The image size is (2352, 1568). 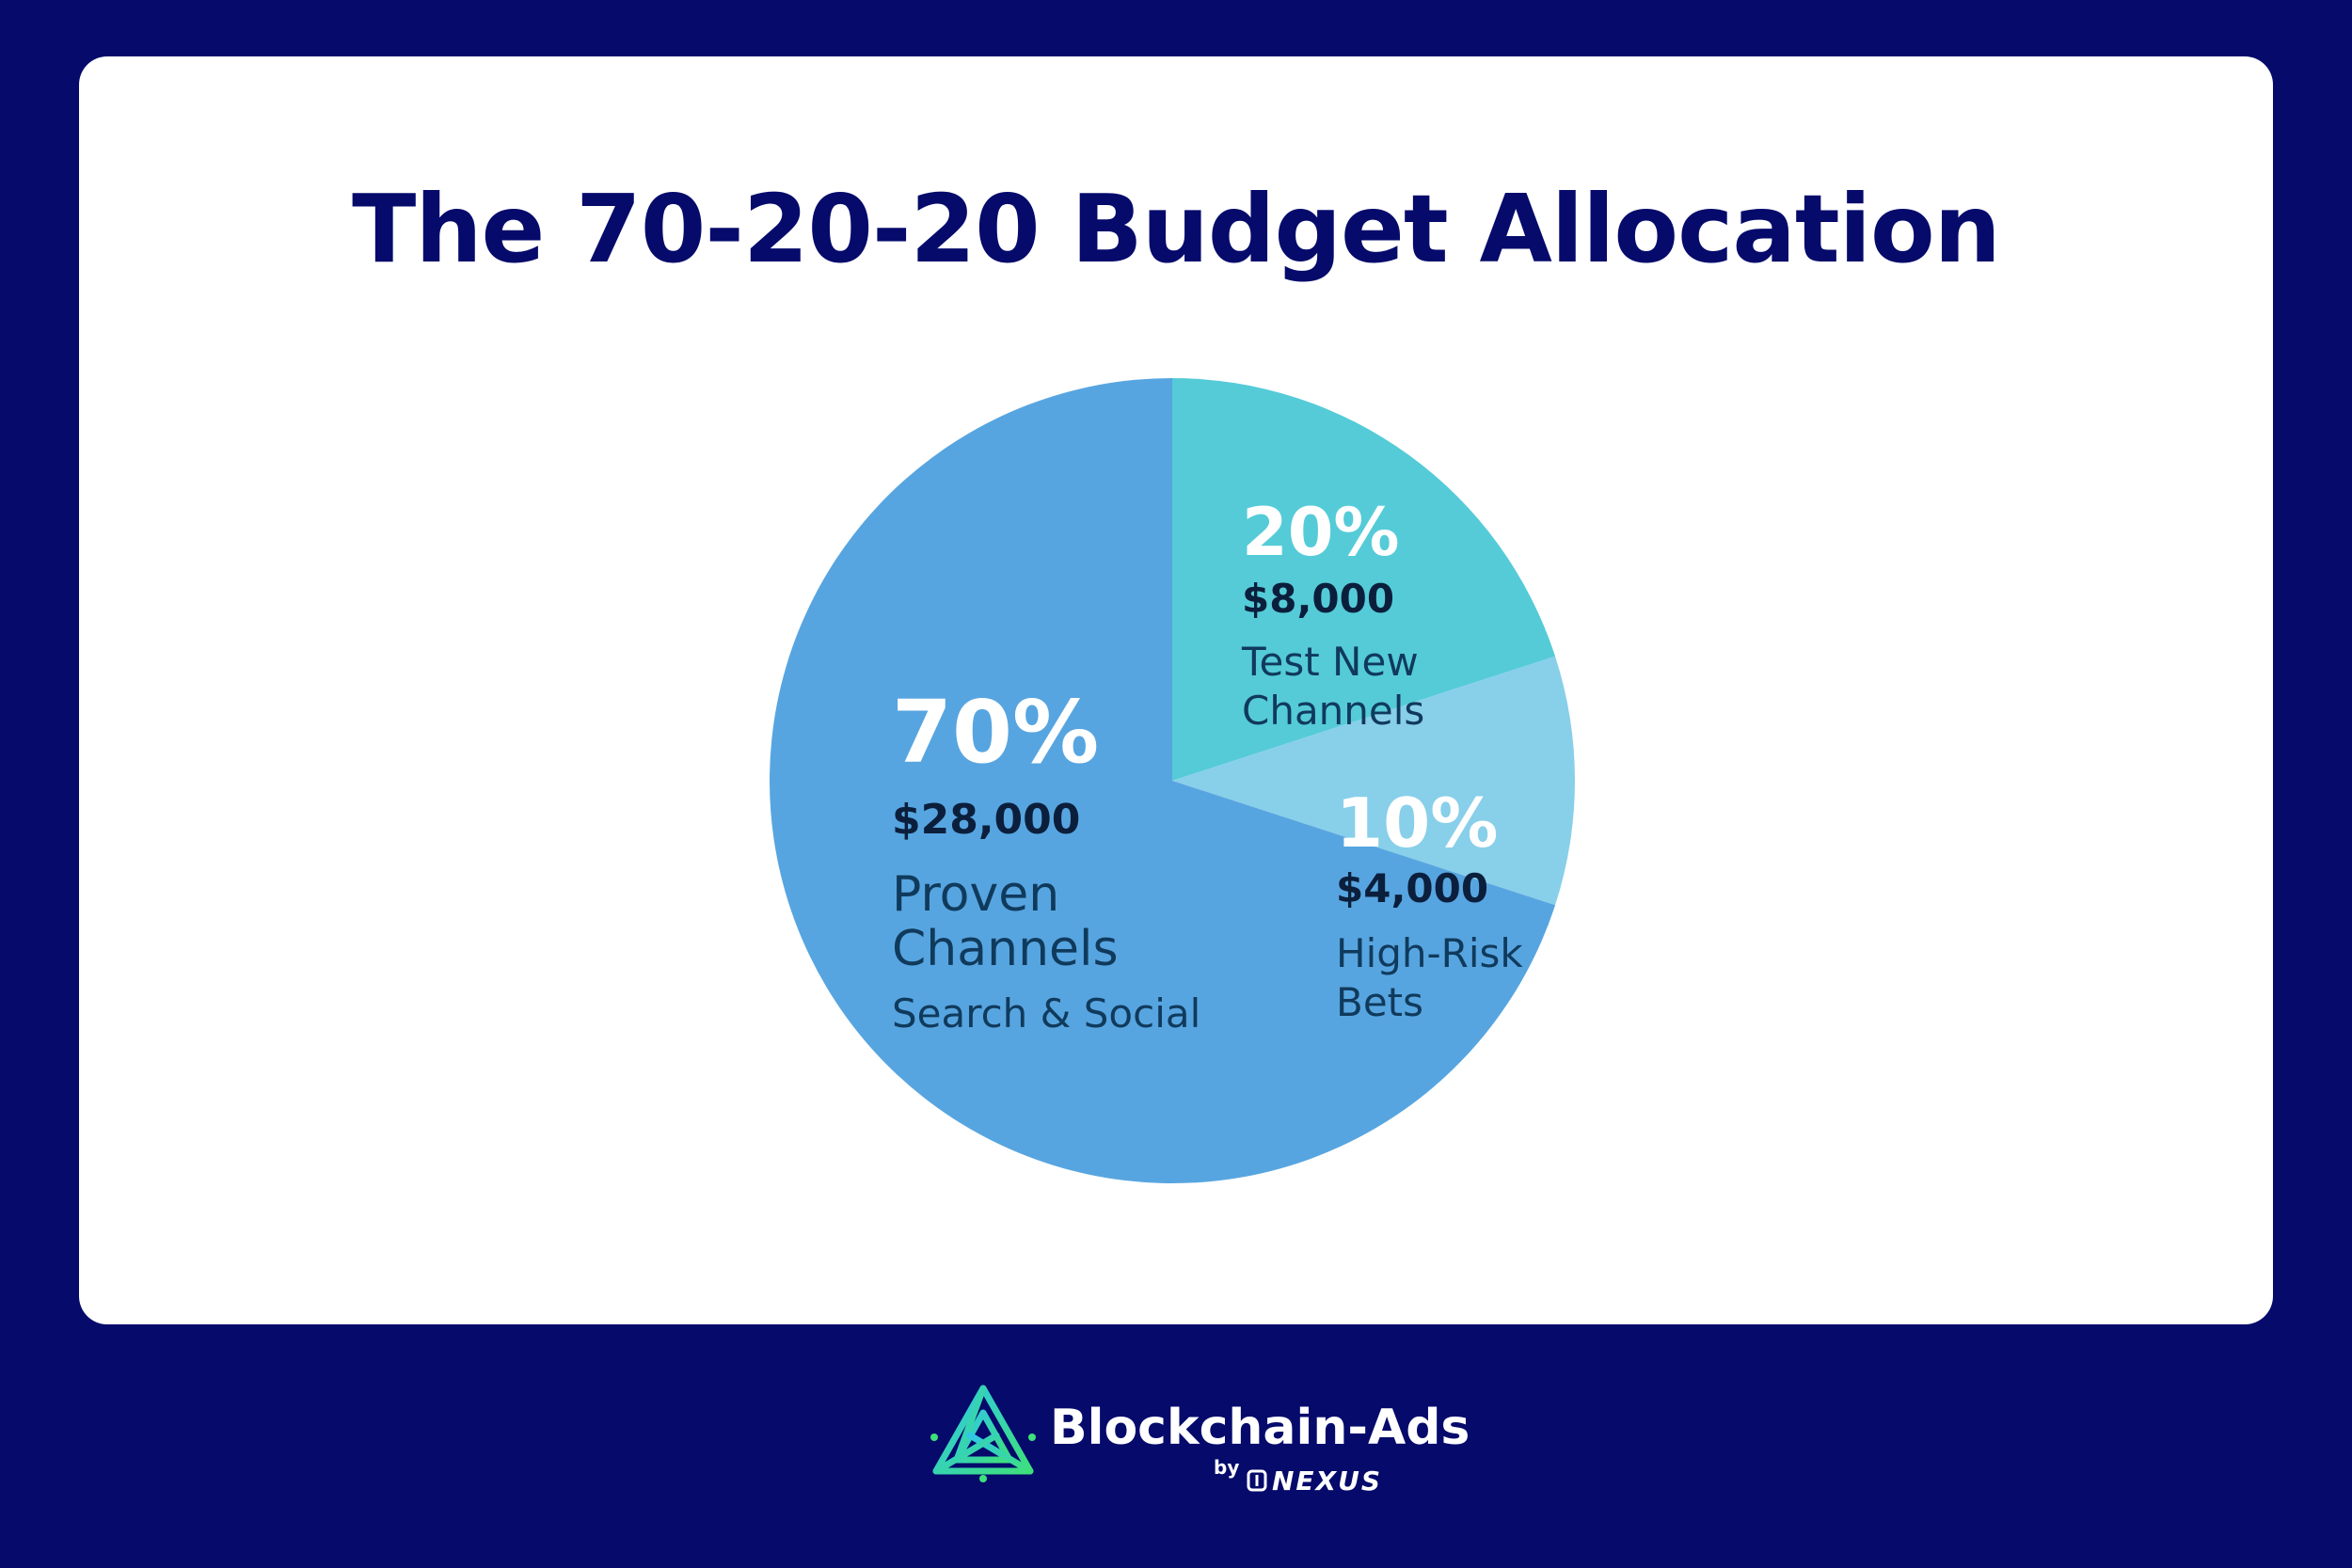 What do you see at coordinates (1333, 711) in the screenshot?
I see `slice-20-label-line-2: Channels` at bounding box center [1333, 711].